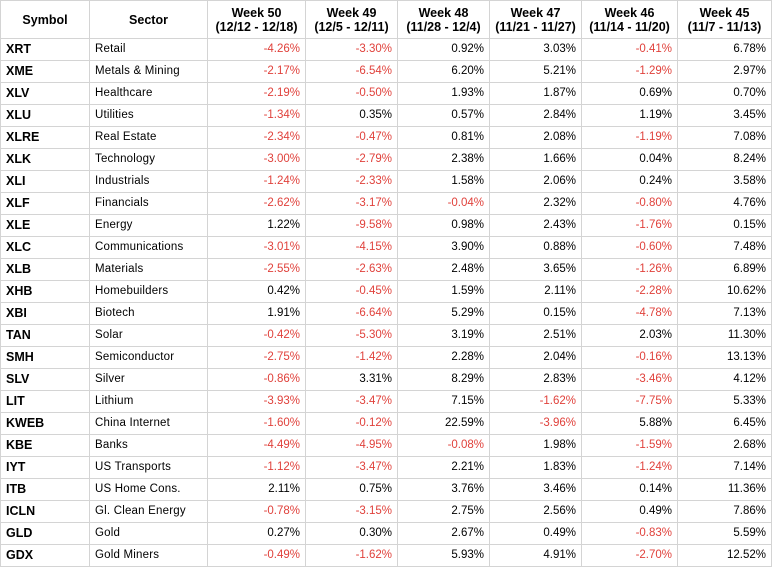  Describe the element at coordinates (256, 357) in the screenshot. I see `weekly-return-cell: -2.75%` at that location.